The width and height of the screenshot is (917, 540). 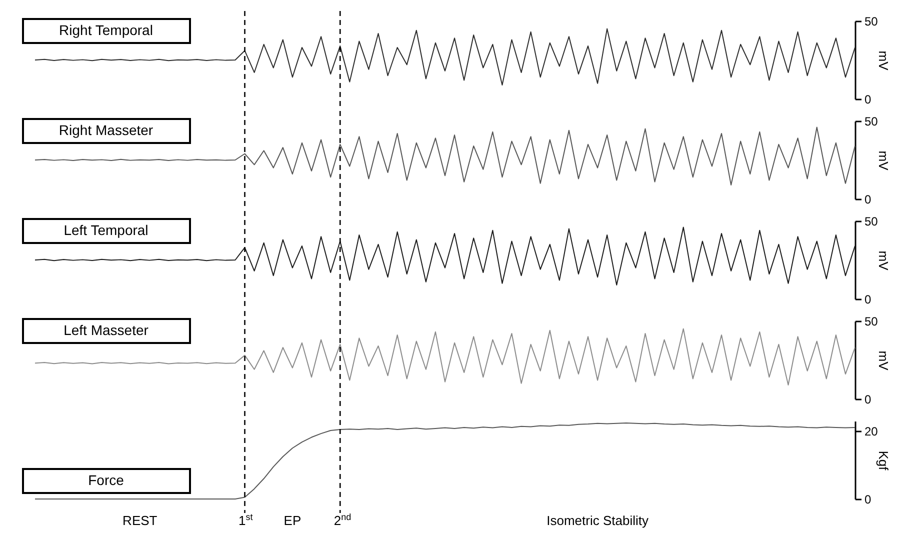 I want to click on chart-title: Left Masseter, so click(x=106, y=330).